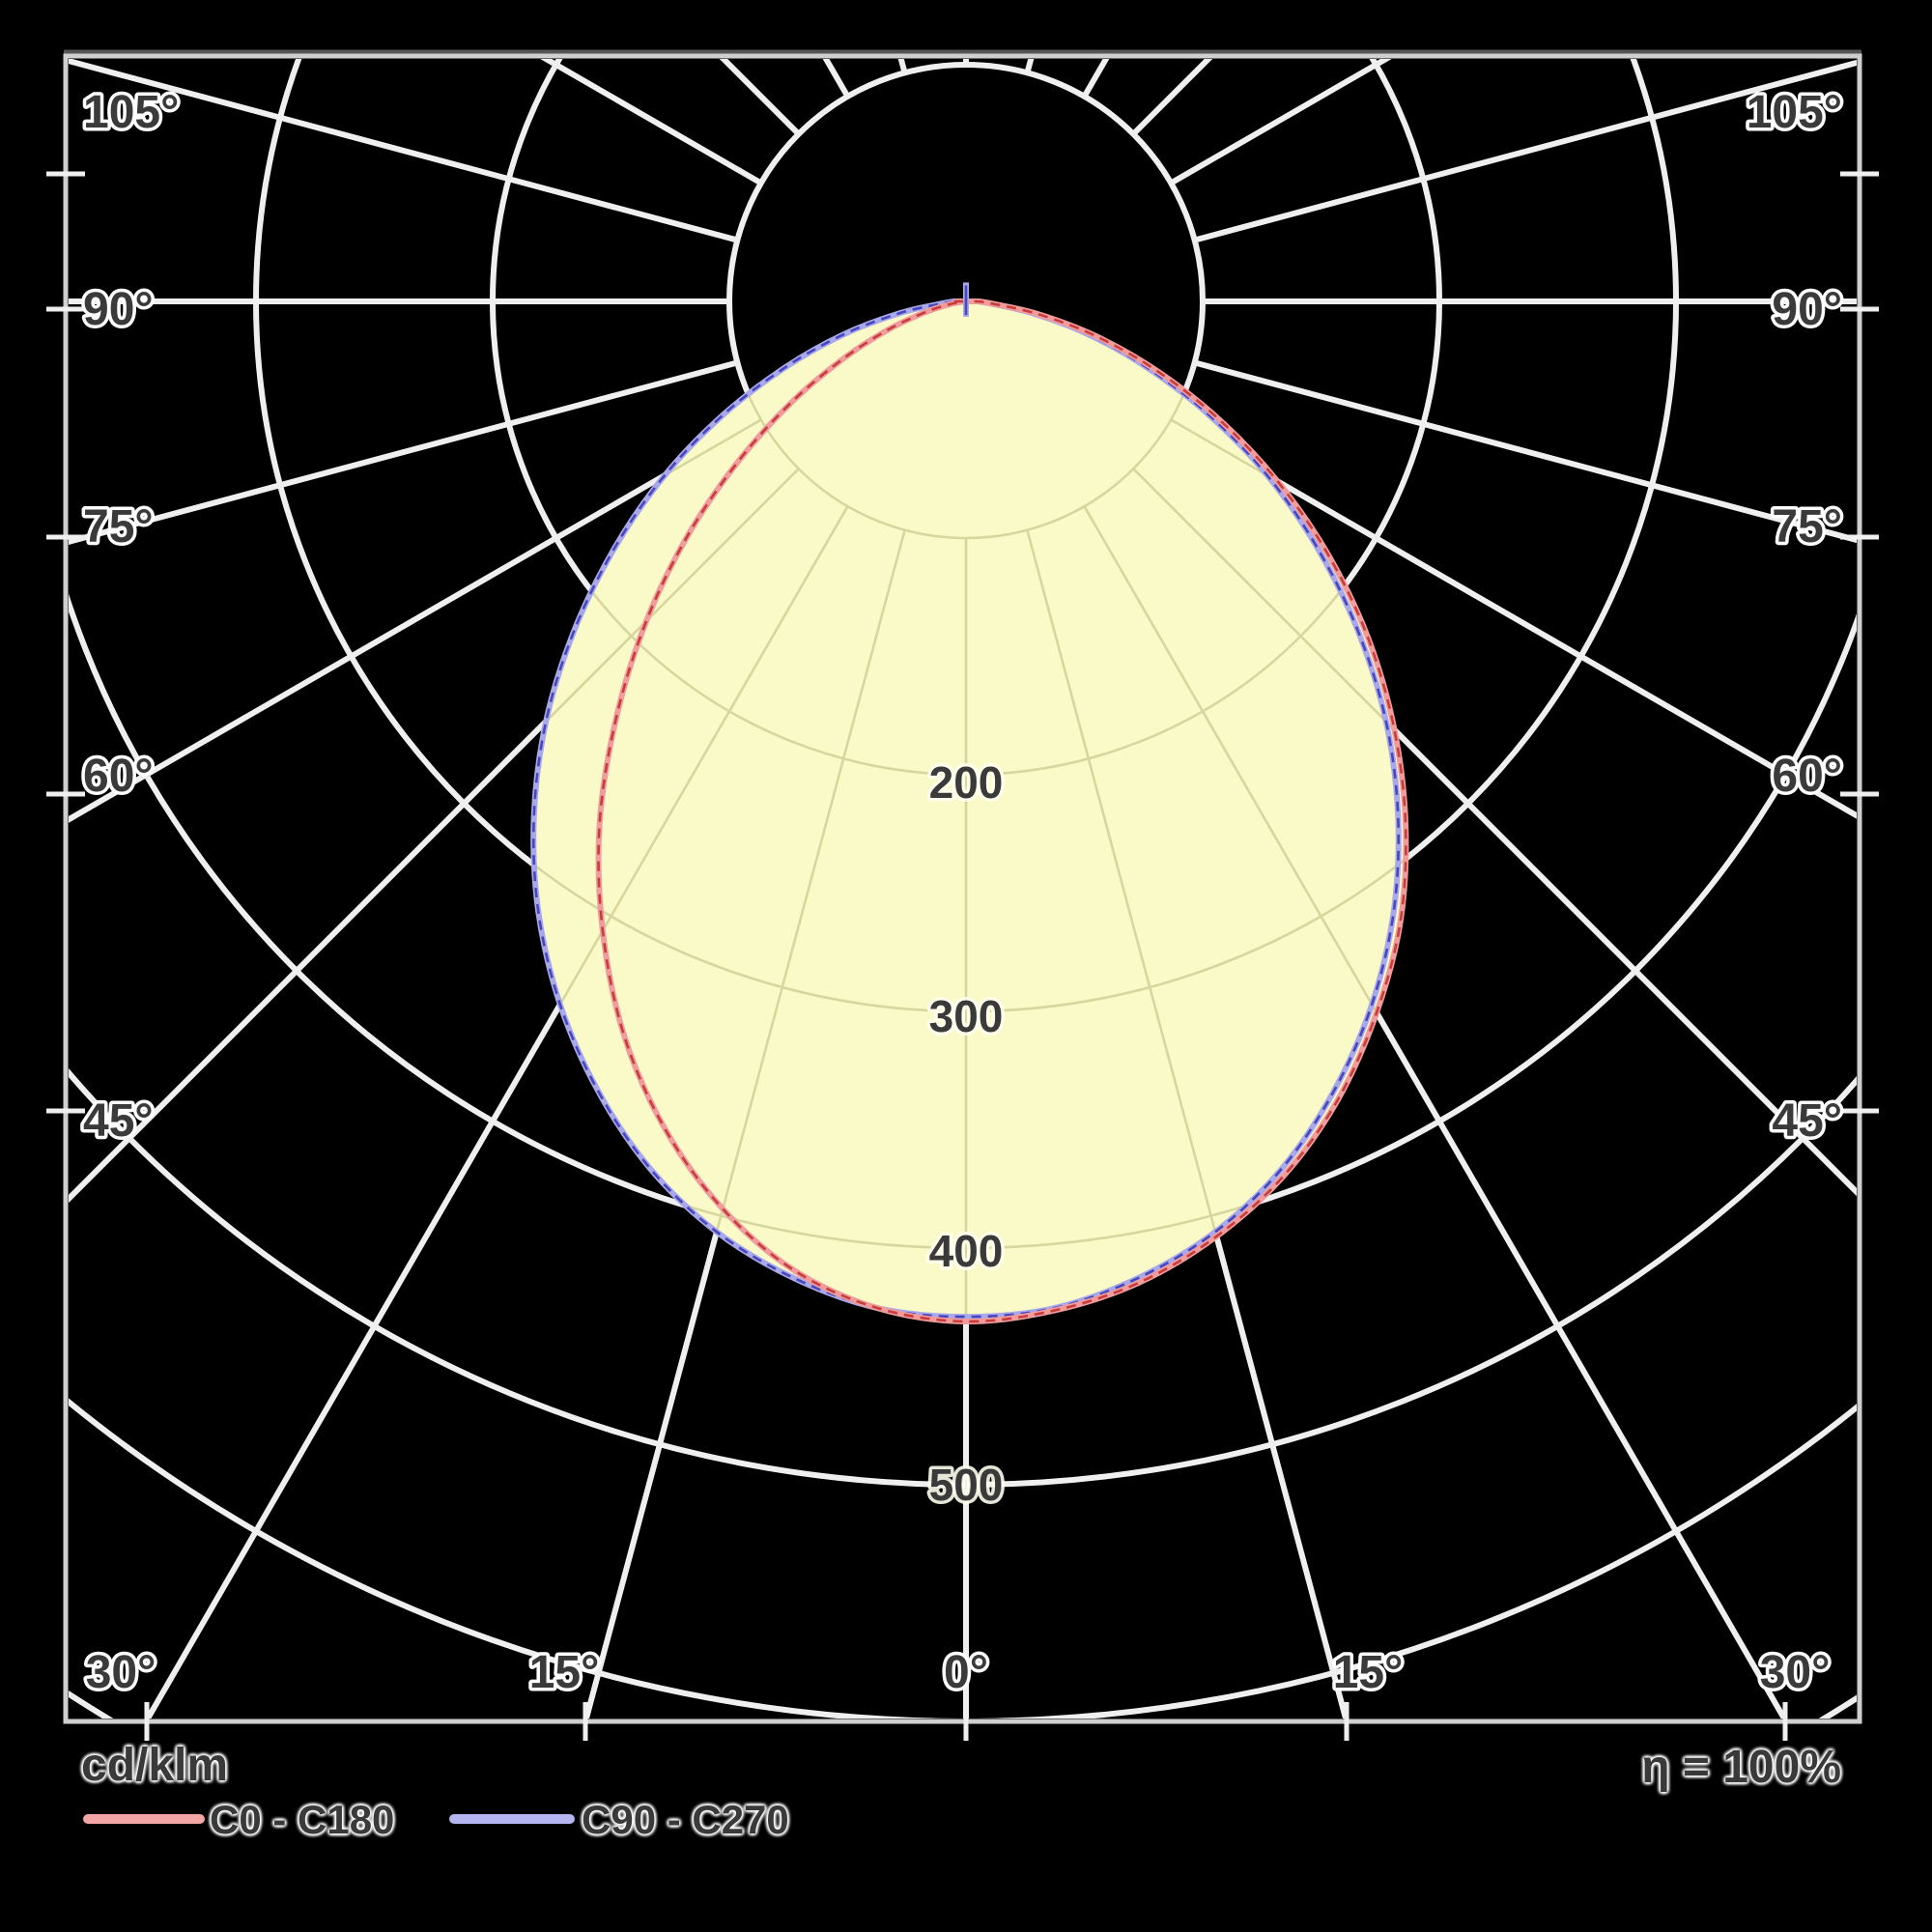  What do you see at coordinates (155, 1765) in the screenshot?
I see `unit-label: cd/klm` at bounding box center [155, 1765].